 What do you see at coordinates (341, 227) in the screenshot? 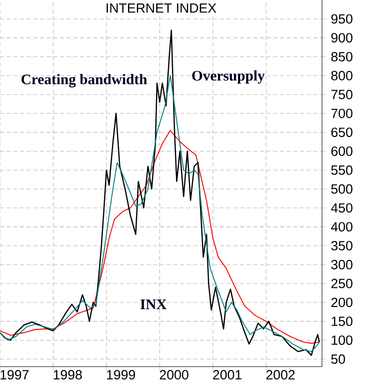
I see `y-tick-label: 400` at bounding box center [341, 227].